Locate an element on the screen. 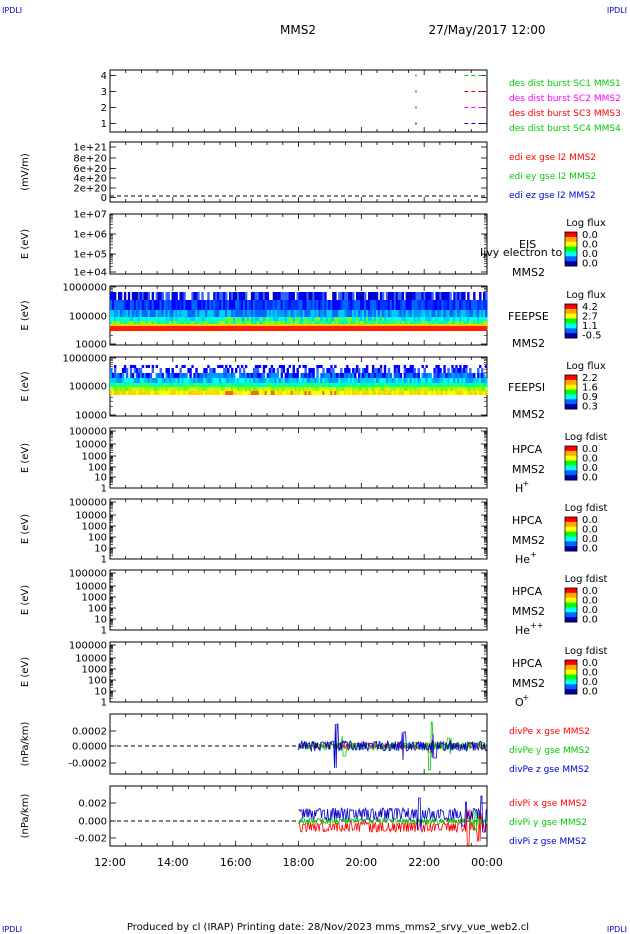  spacecraft-label: MMS2 is located at coordinates (528, 469).